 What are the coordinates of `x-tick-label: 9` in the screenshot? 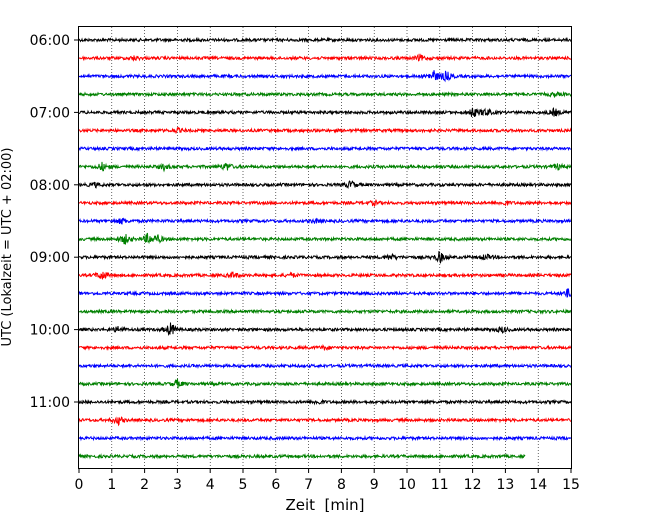 It's located at (374, 485).